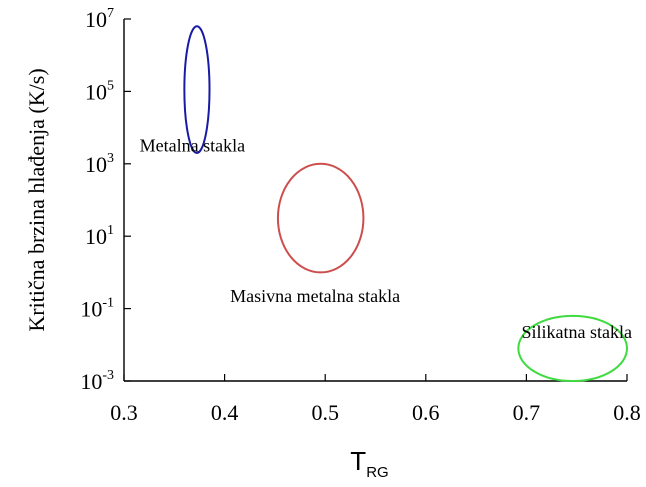 This screenshot has height=487, width=646. Describe the element at coordinates (99, 164) in the screenshot. I see `y-tick-label: 10³` at that location.